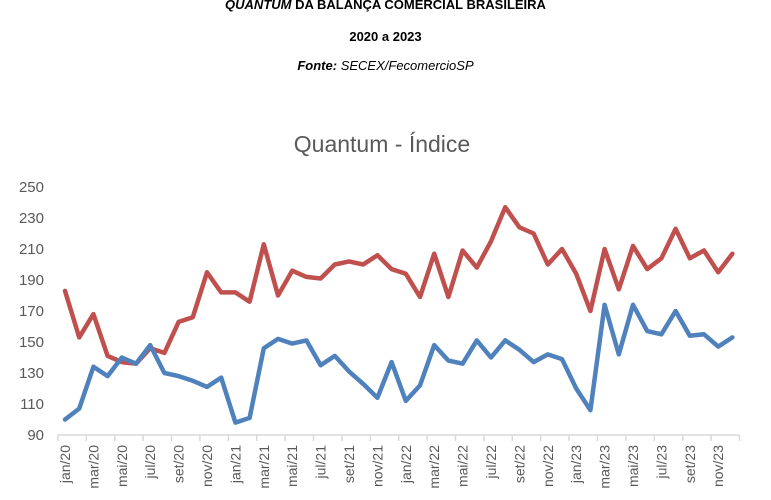 Image resolution: width=771 pixels, height=500 pixels. Describe the element at coordinates (385, 36) in the screenshot. I see `report-period: 2020 a 2023` at that location.